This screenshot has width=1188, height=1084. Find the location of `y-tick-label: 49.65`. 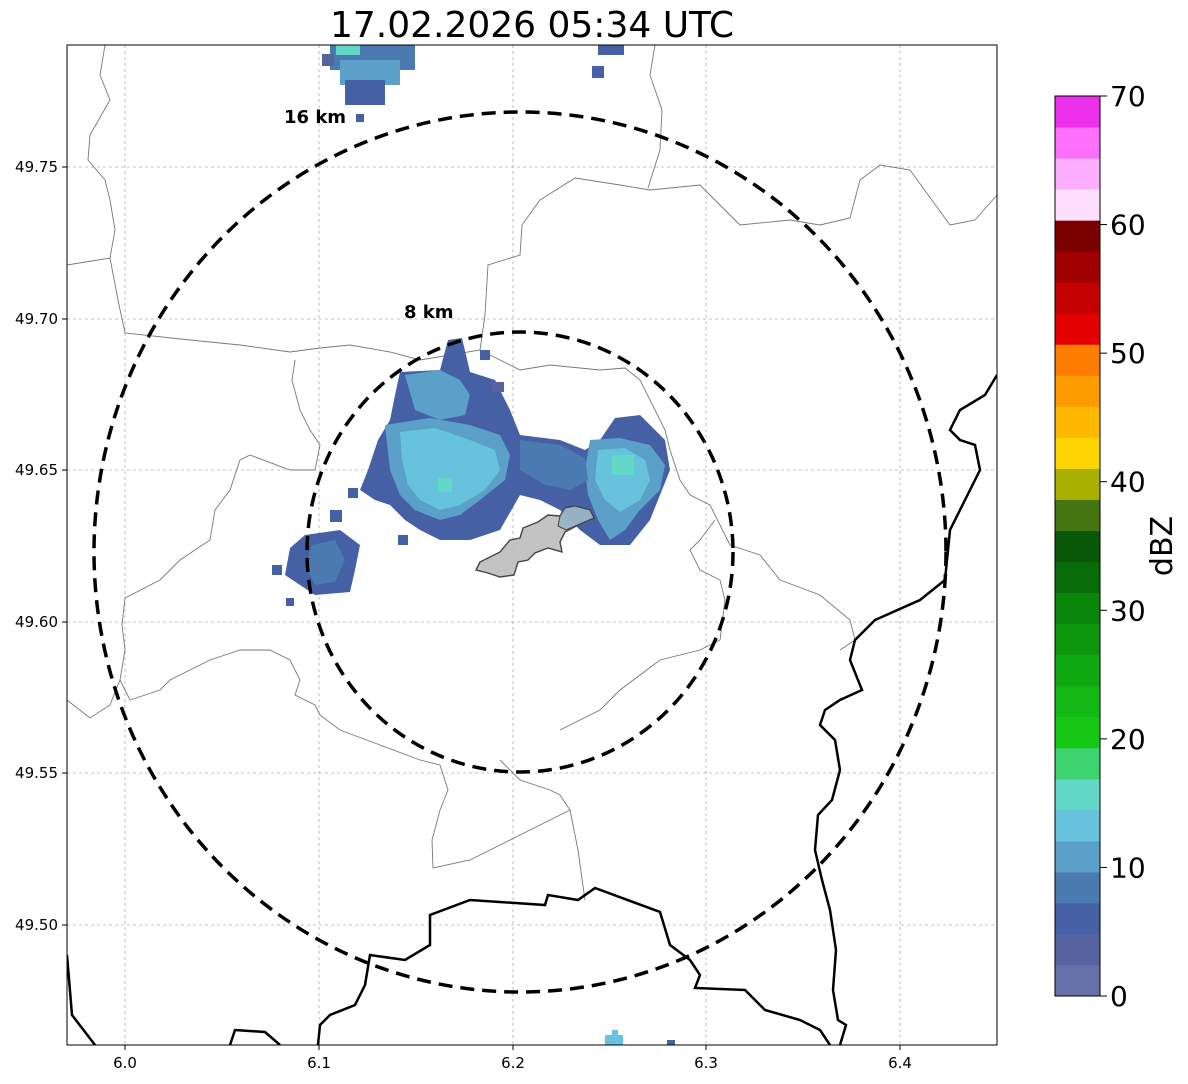

y-tick-label: 49.65 is located at coordinates (36, 470).